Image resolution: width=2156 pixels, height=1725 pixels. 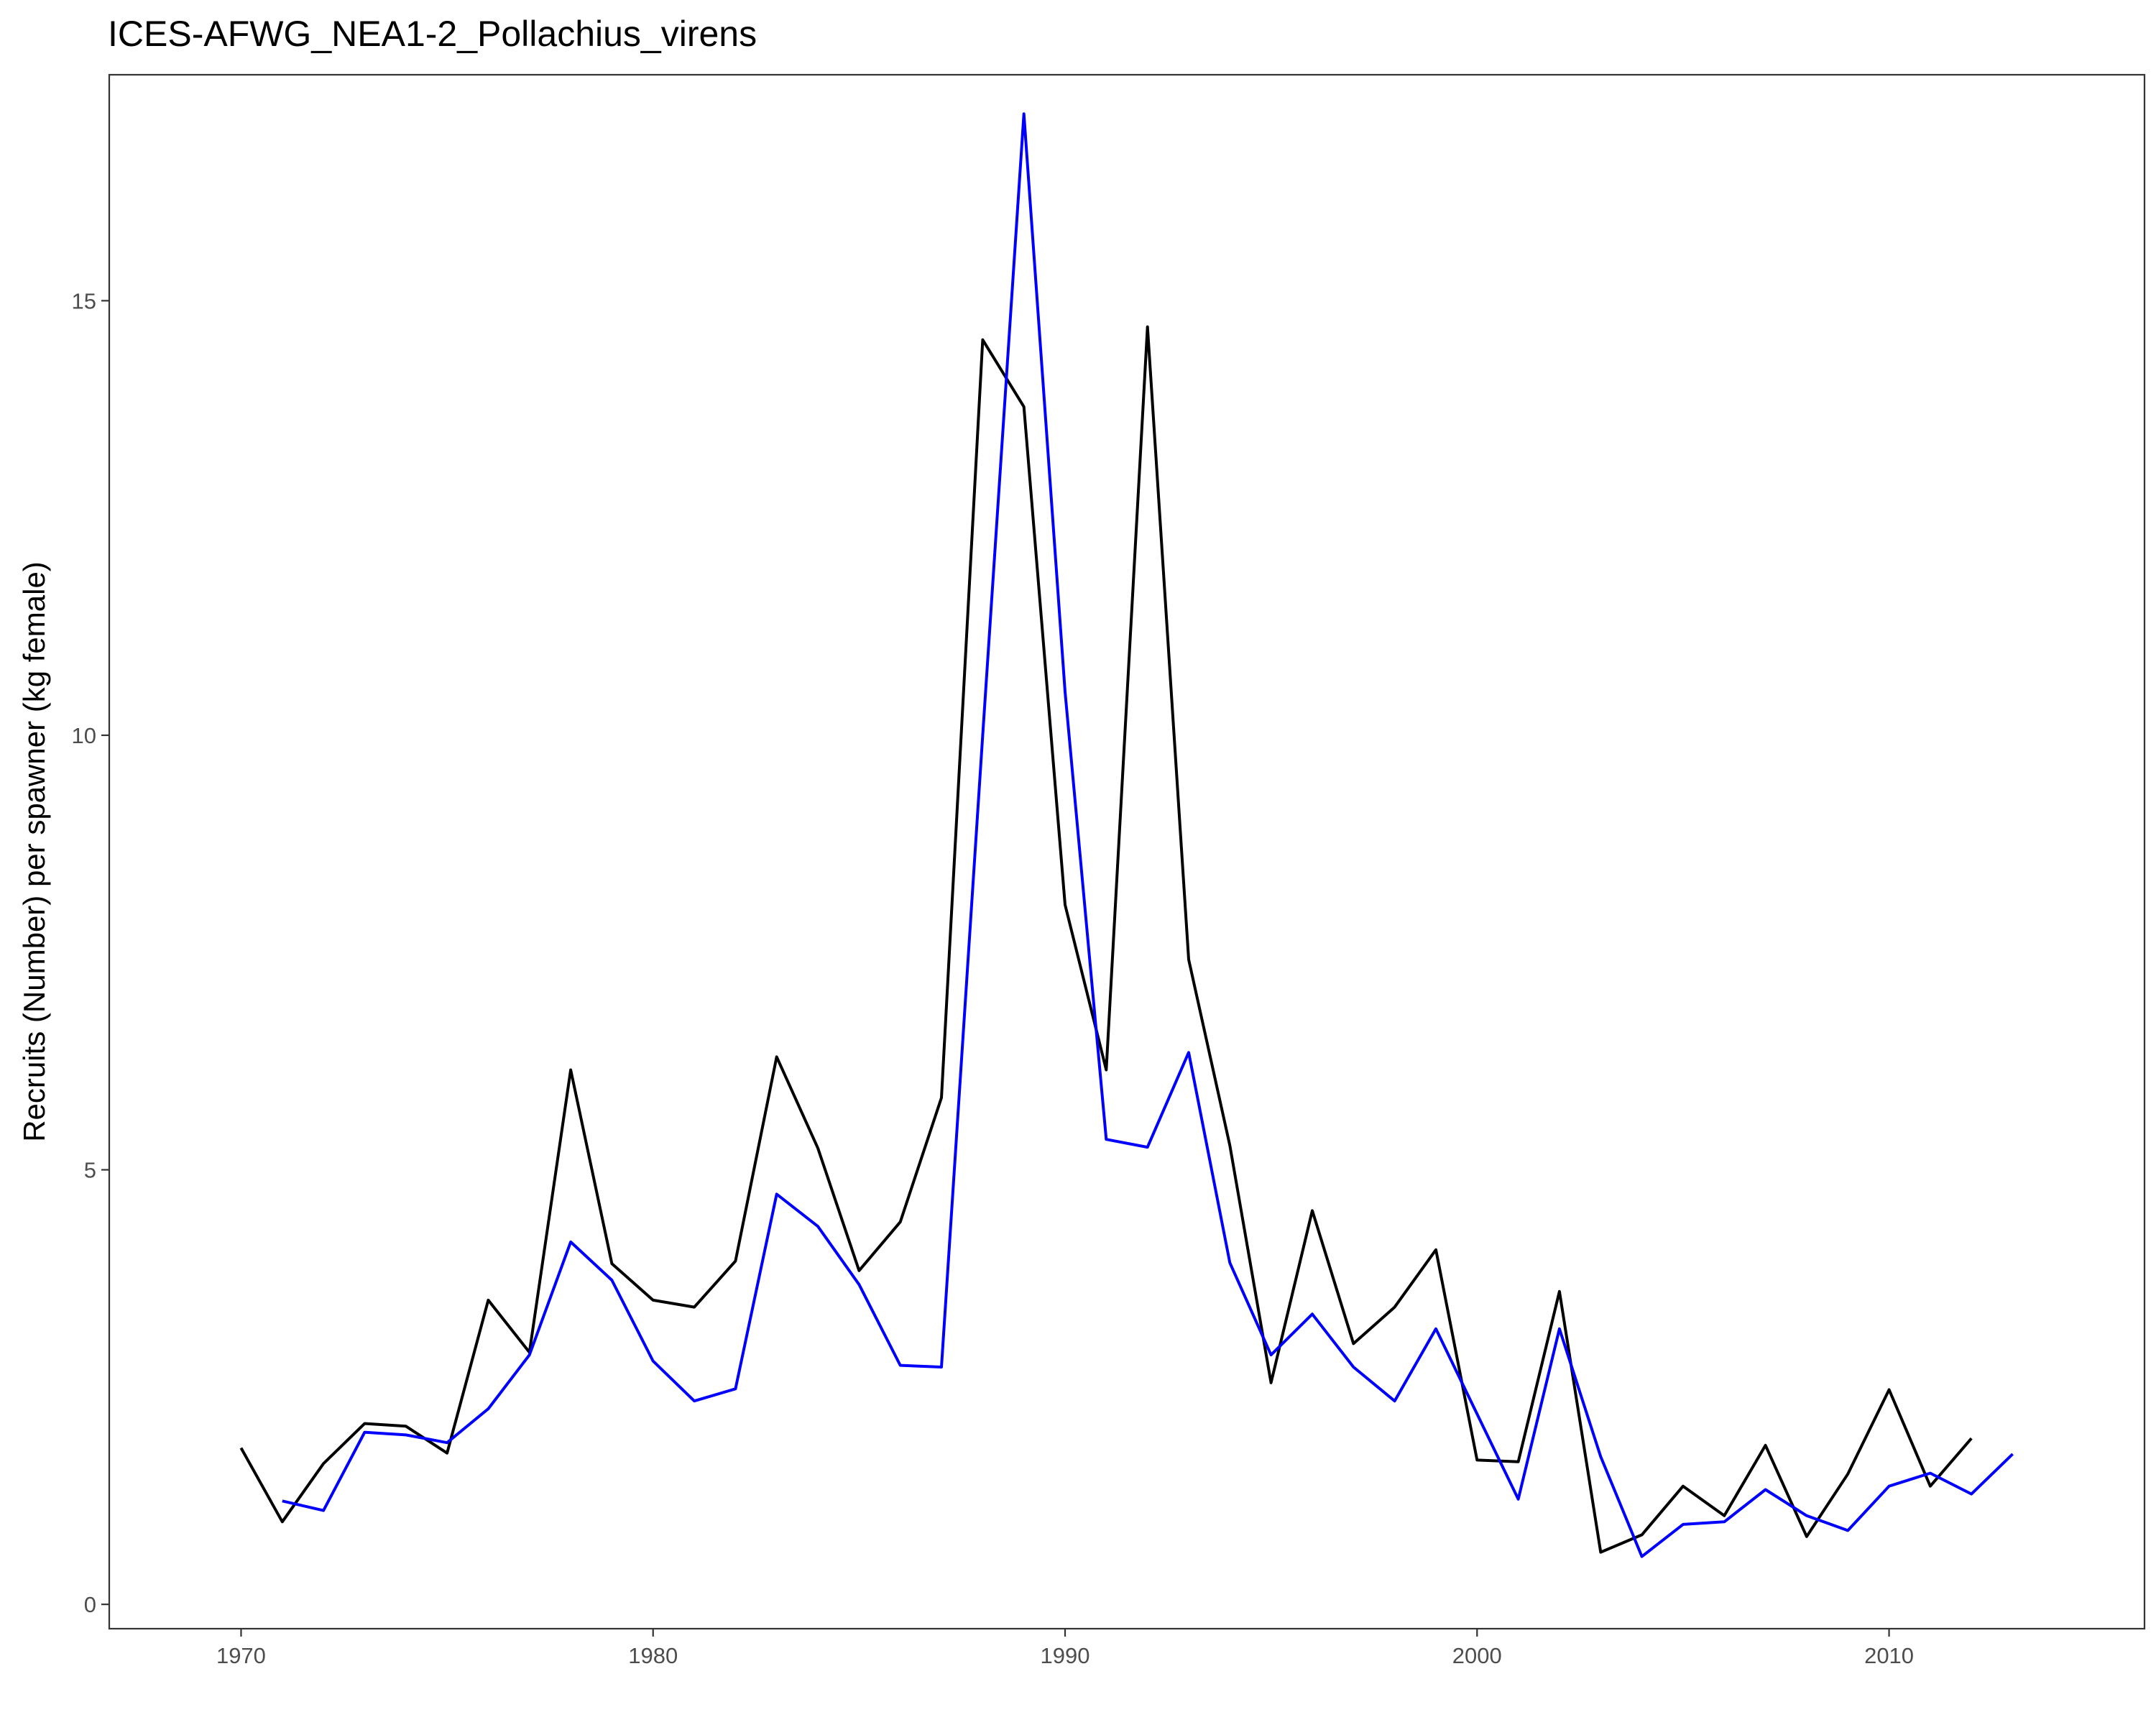 I want to click on x-tick-label: 2010, so click(x=1889, y=1655).